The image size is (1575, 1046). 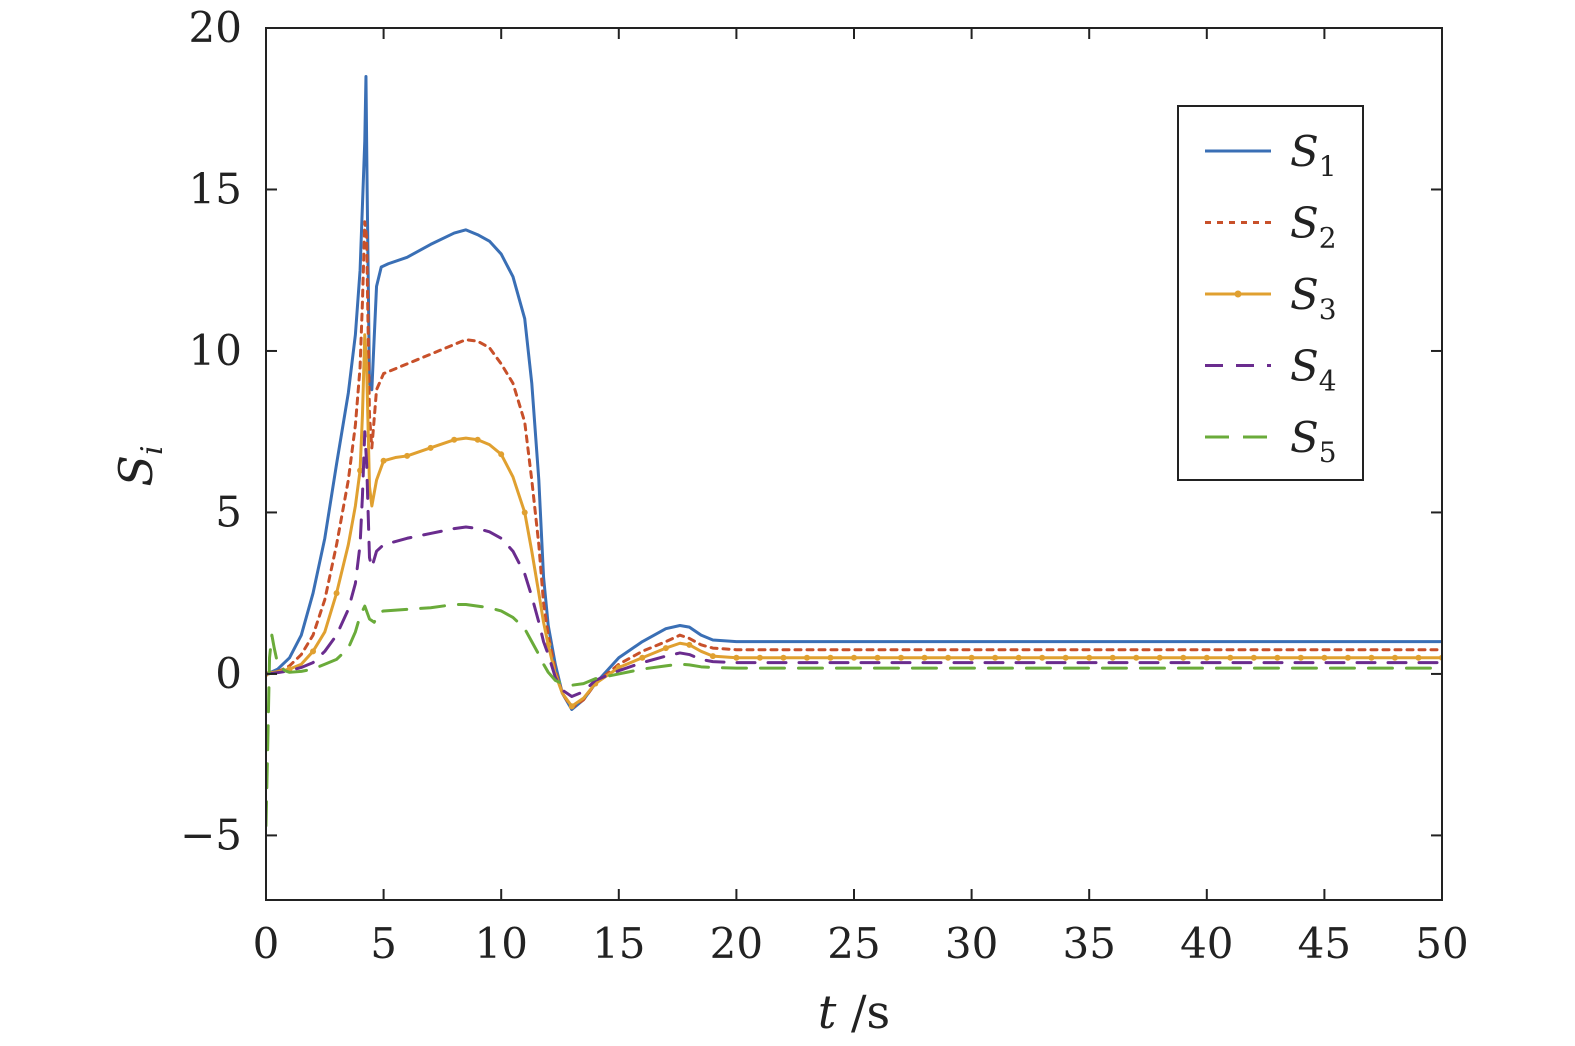 What do you see at coordinates (971, 943) in the screenshot?
I see `x-tick-label: 30` at bounding box center [971, 943].